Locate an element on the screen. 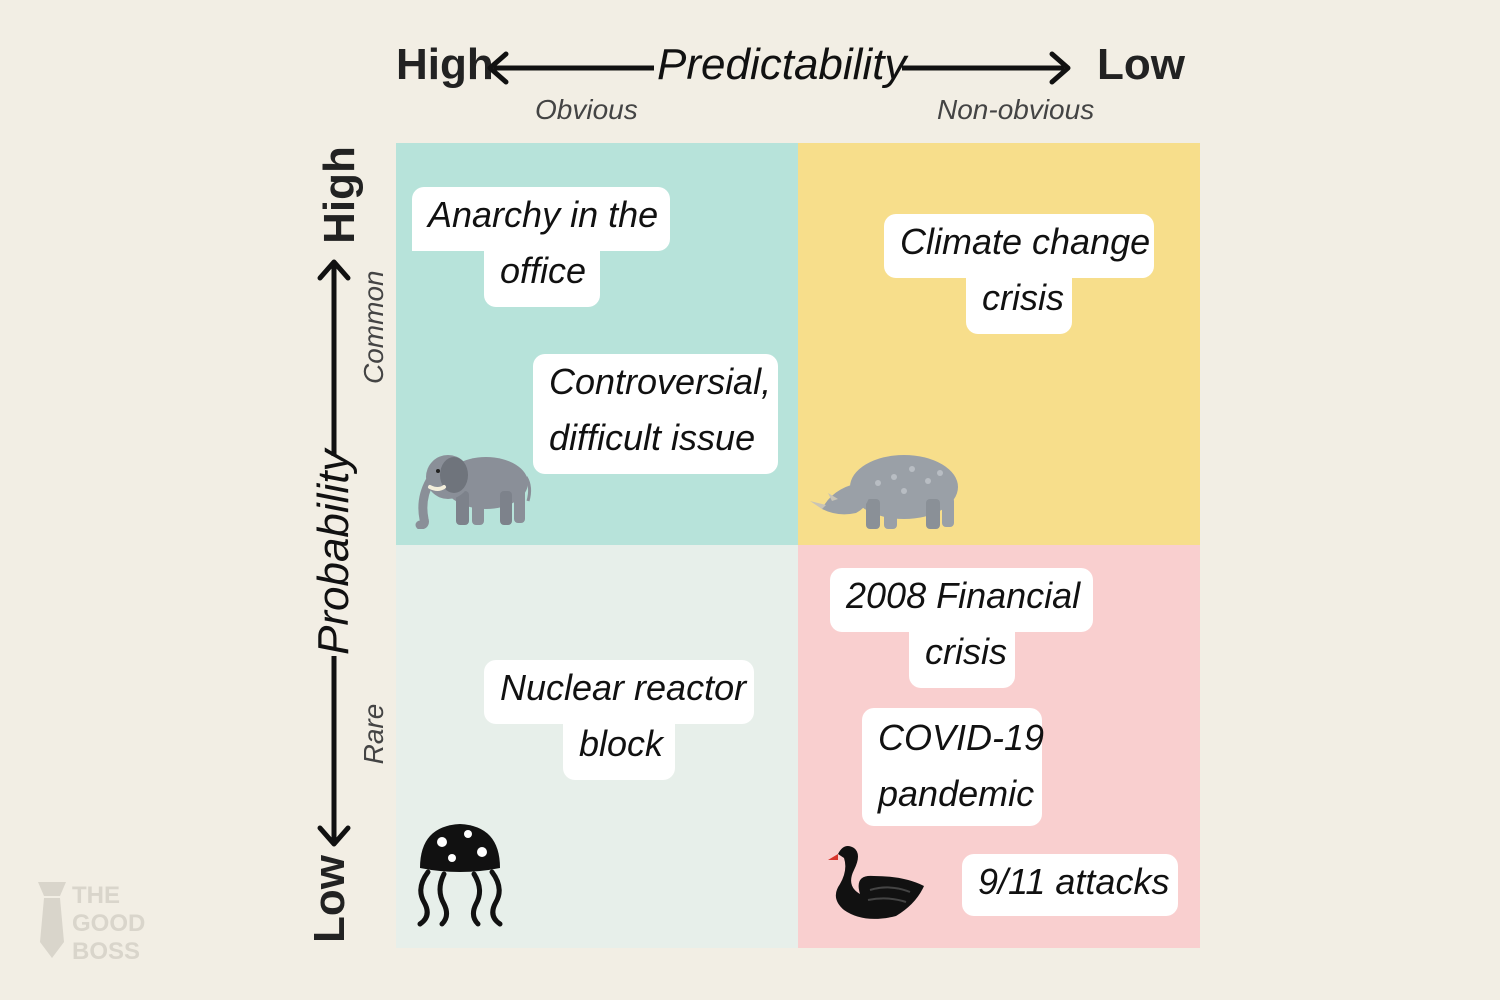 Image resolution: width=1500 pixels, height=1000 pixels. predictability-high-label: High is located at coordinates (445, 64).